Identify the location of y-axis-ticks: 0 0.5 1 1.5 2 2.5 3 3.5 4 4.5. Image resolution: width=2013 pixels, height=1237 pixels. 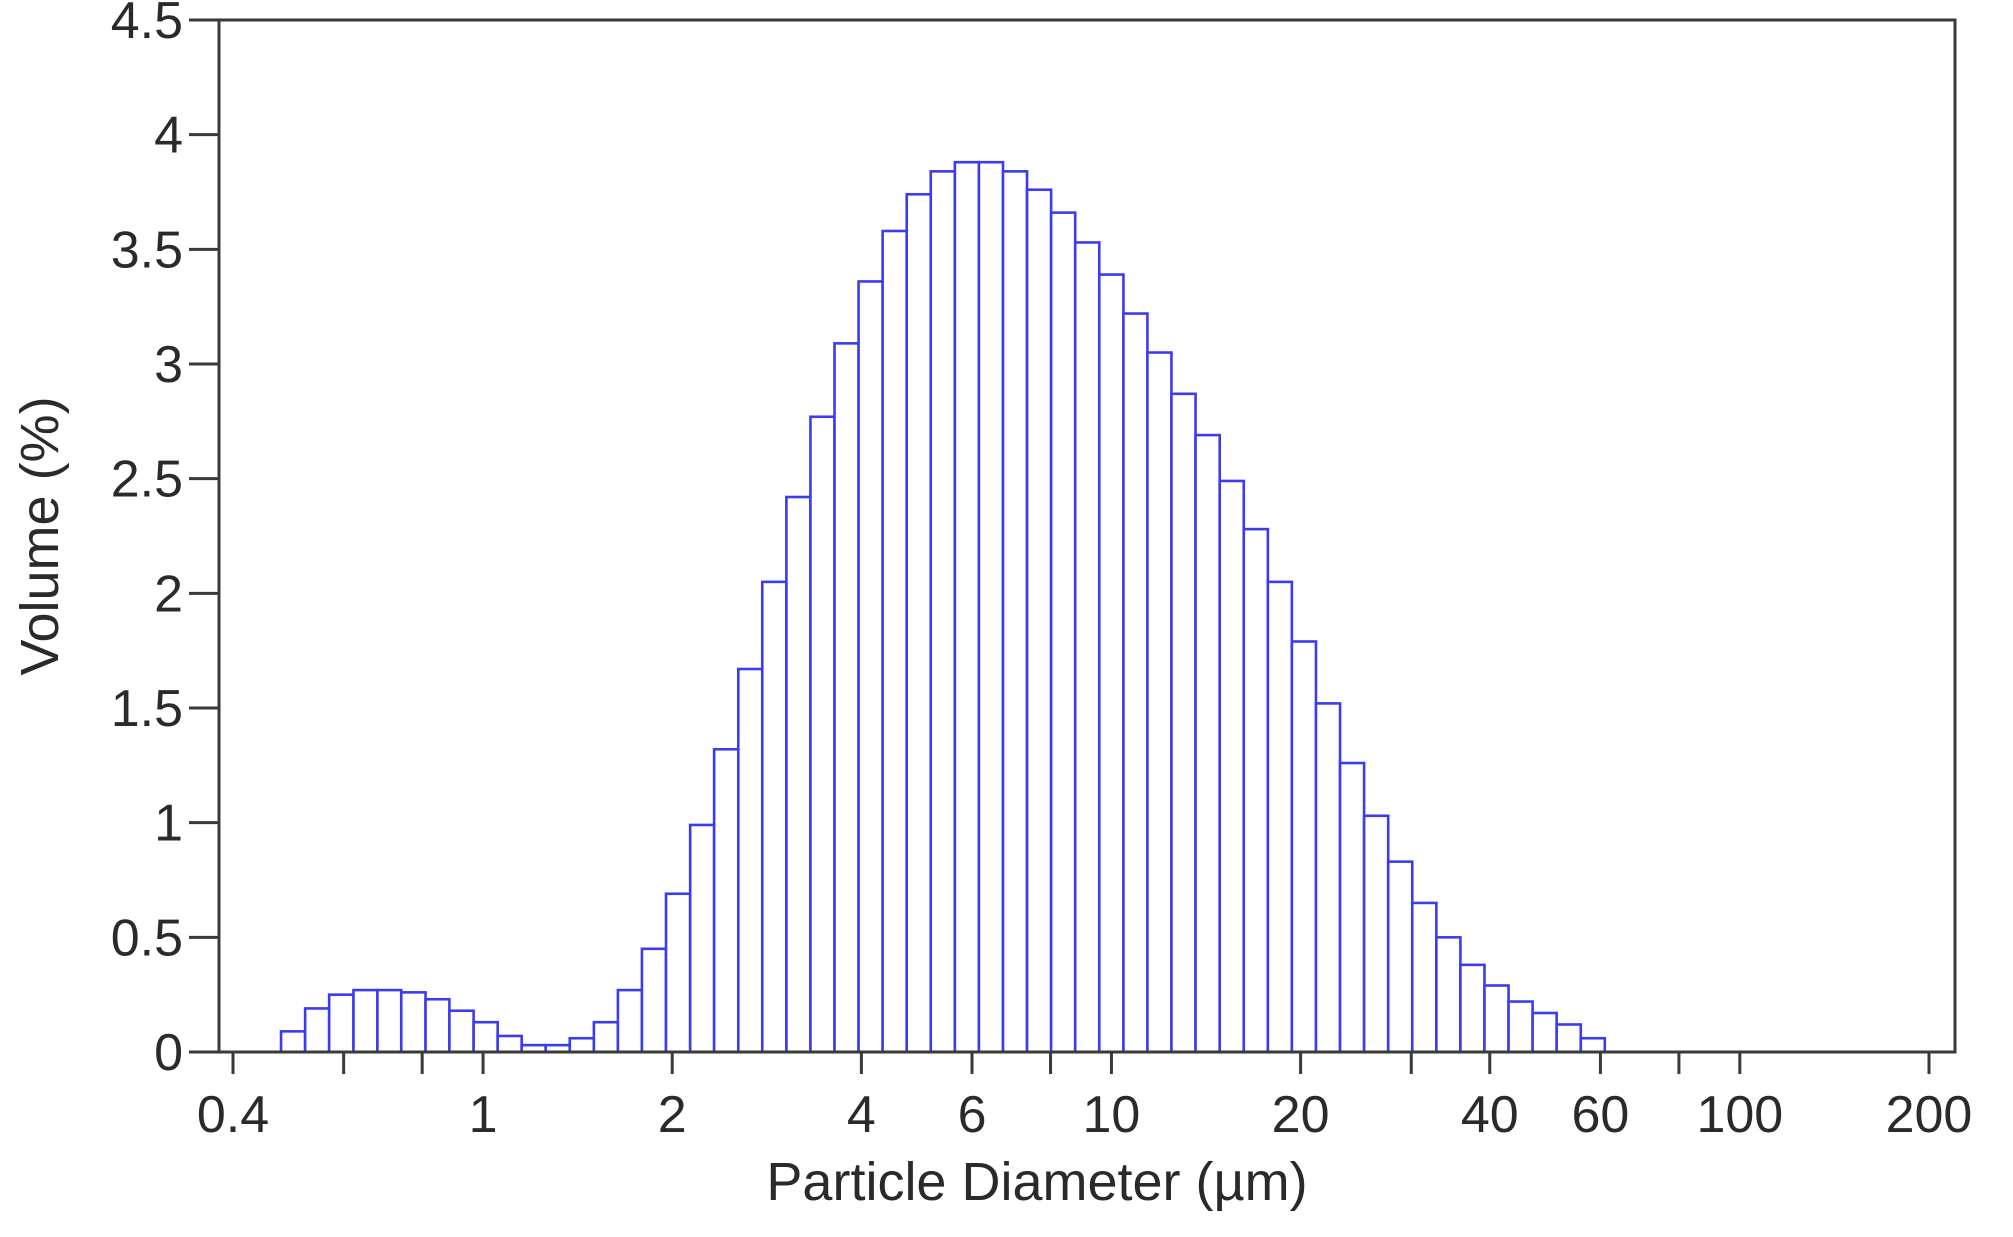
(165, 541).